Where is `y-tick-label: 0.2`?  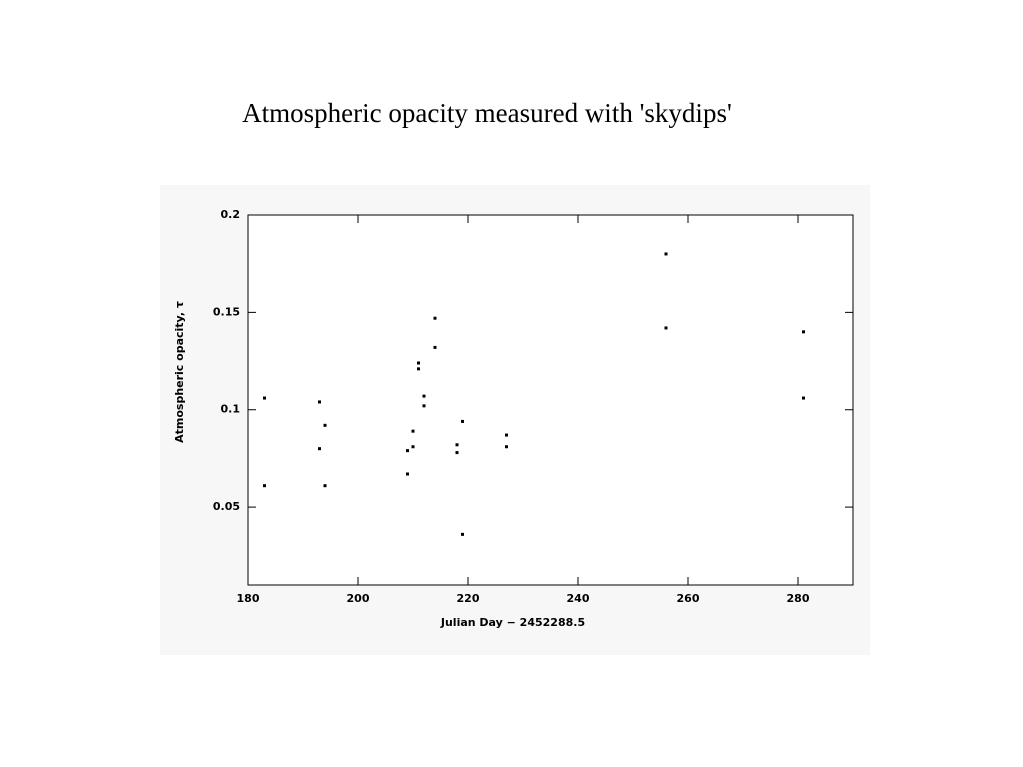 y-tick-label: 0.2 is located at coordinates (231, 214).